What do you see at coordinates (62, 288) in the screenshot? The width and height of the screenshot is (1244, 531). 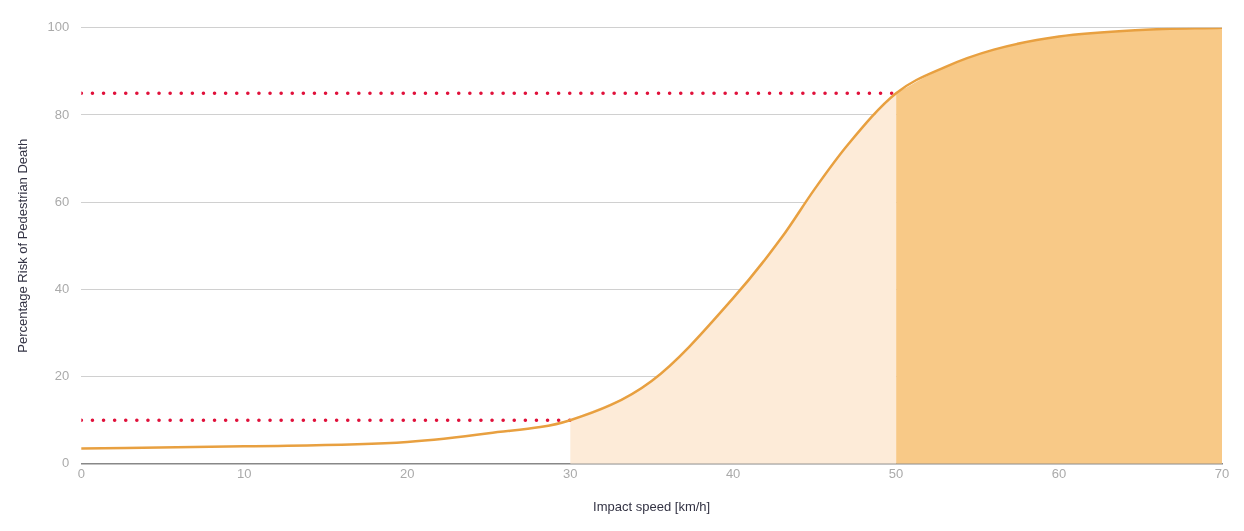 I see `y-tick-label: 40` at bounding box center [62, 288].